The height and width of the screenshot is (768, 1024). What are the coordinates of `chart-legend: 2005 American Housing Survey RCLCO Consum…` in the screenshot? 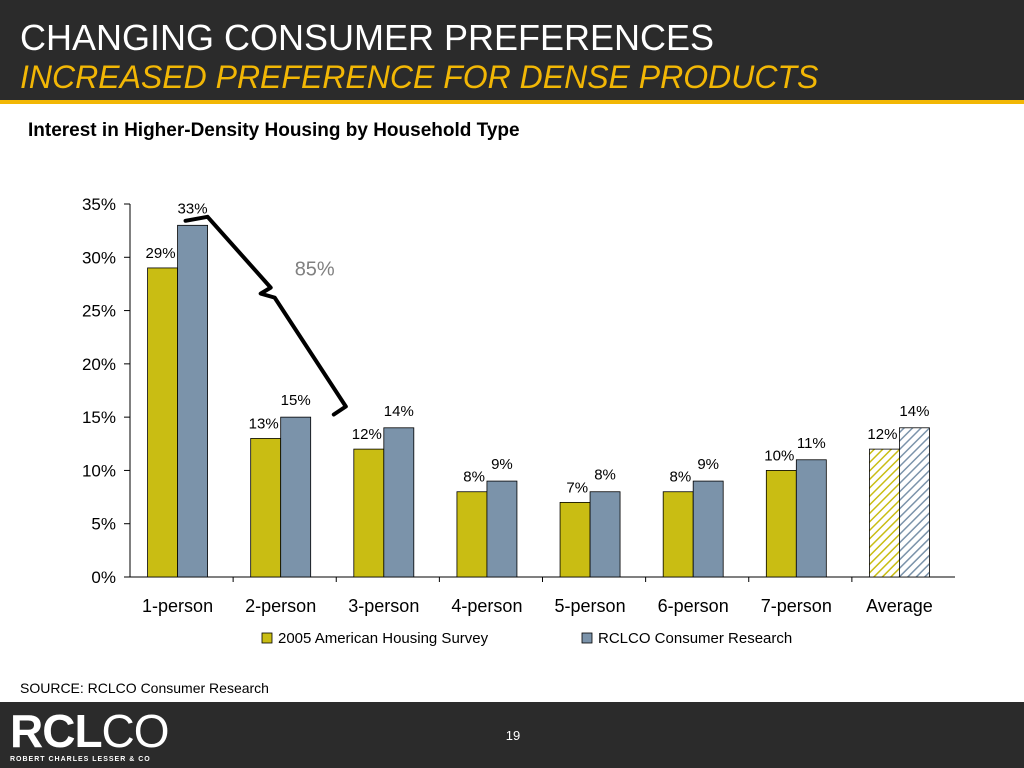 It's located at (526, 638).